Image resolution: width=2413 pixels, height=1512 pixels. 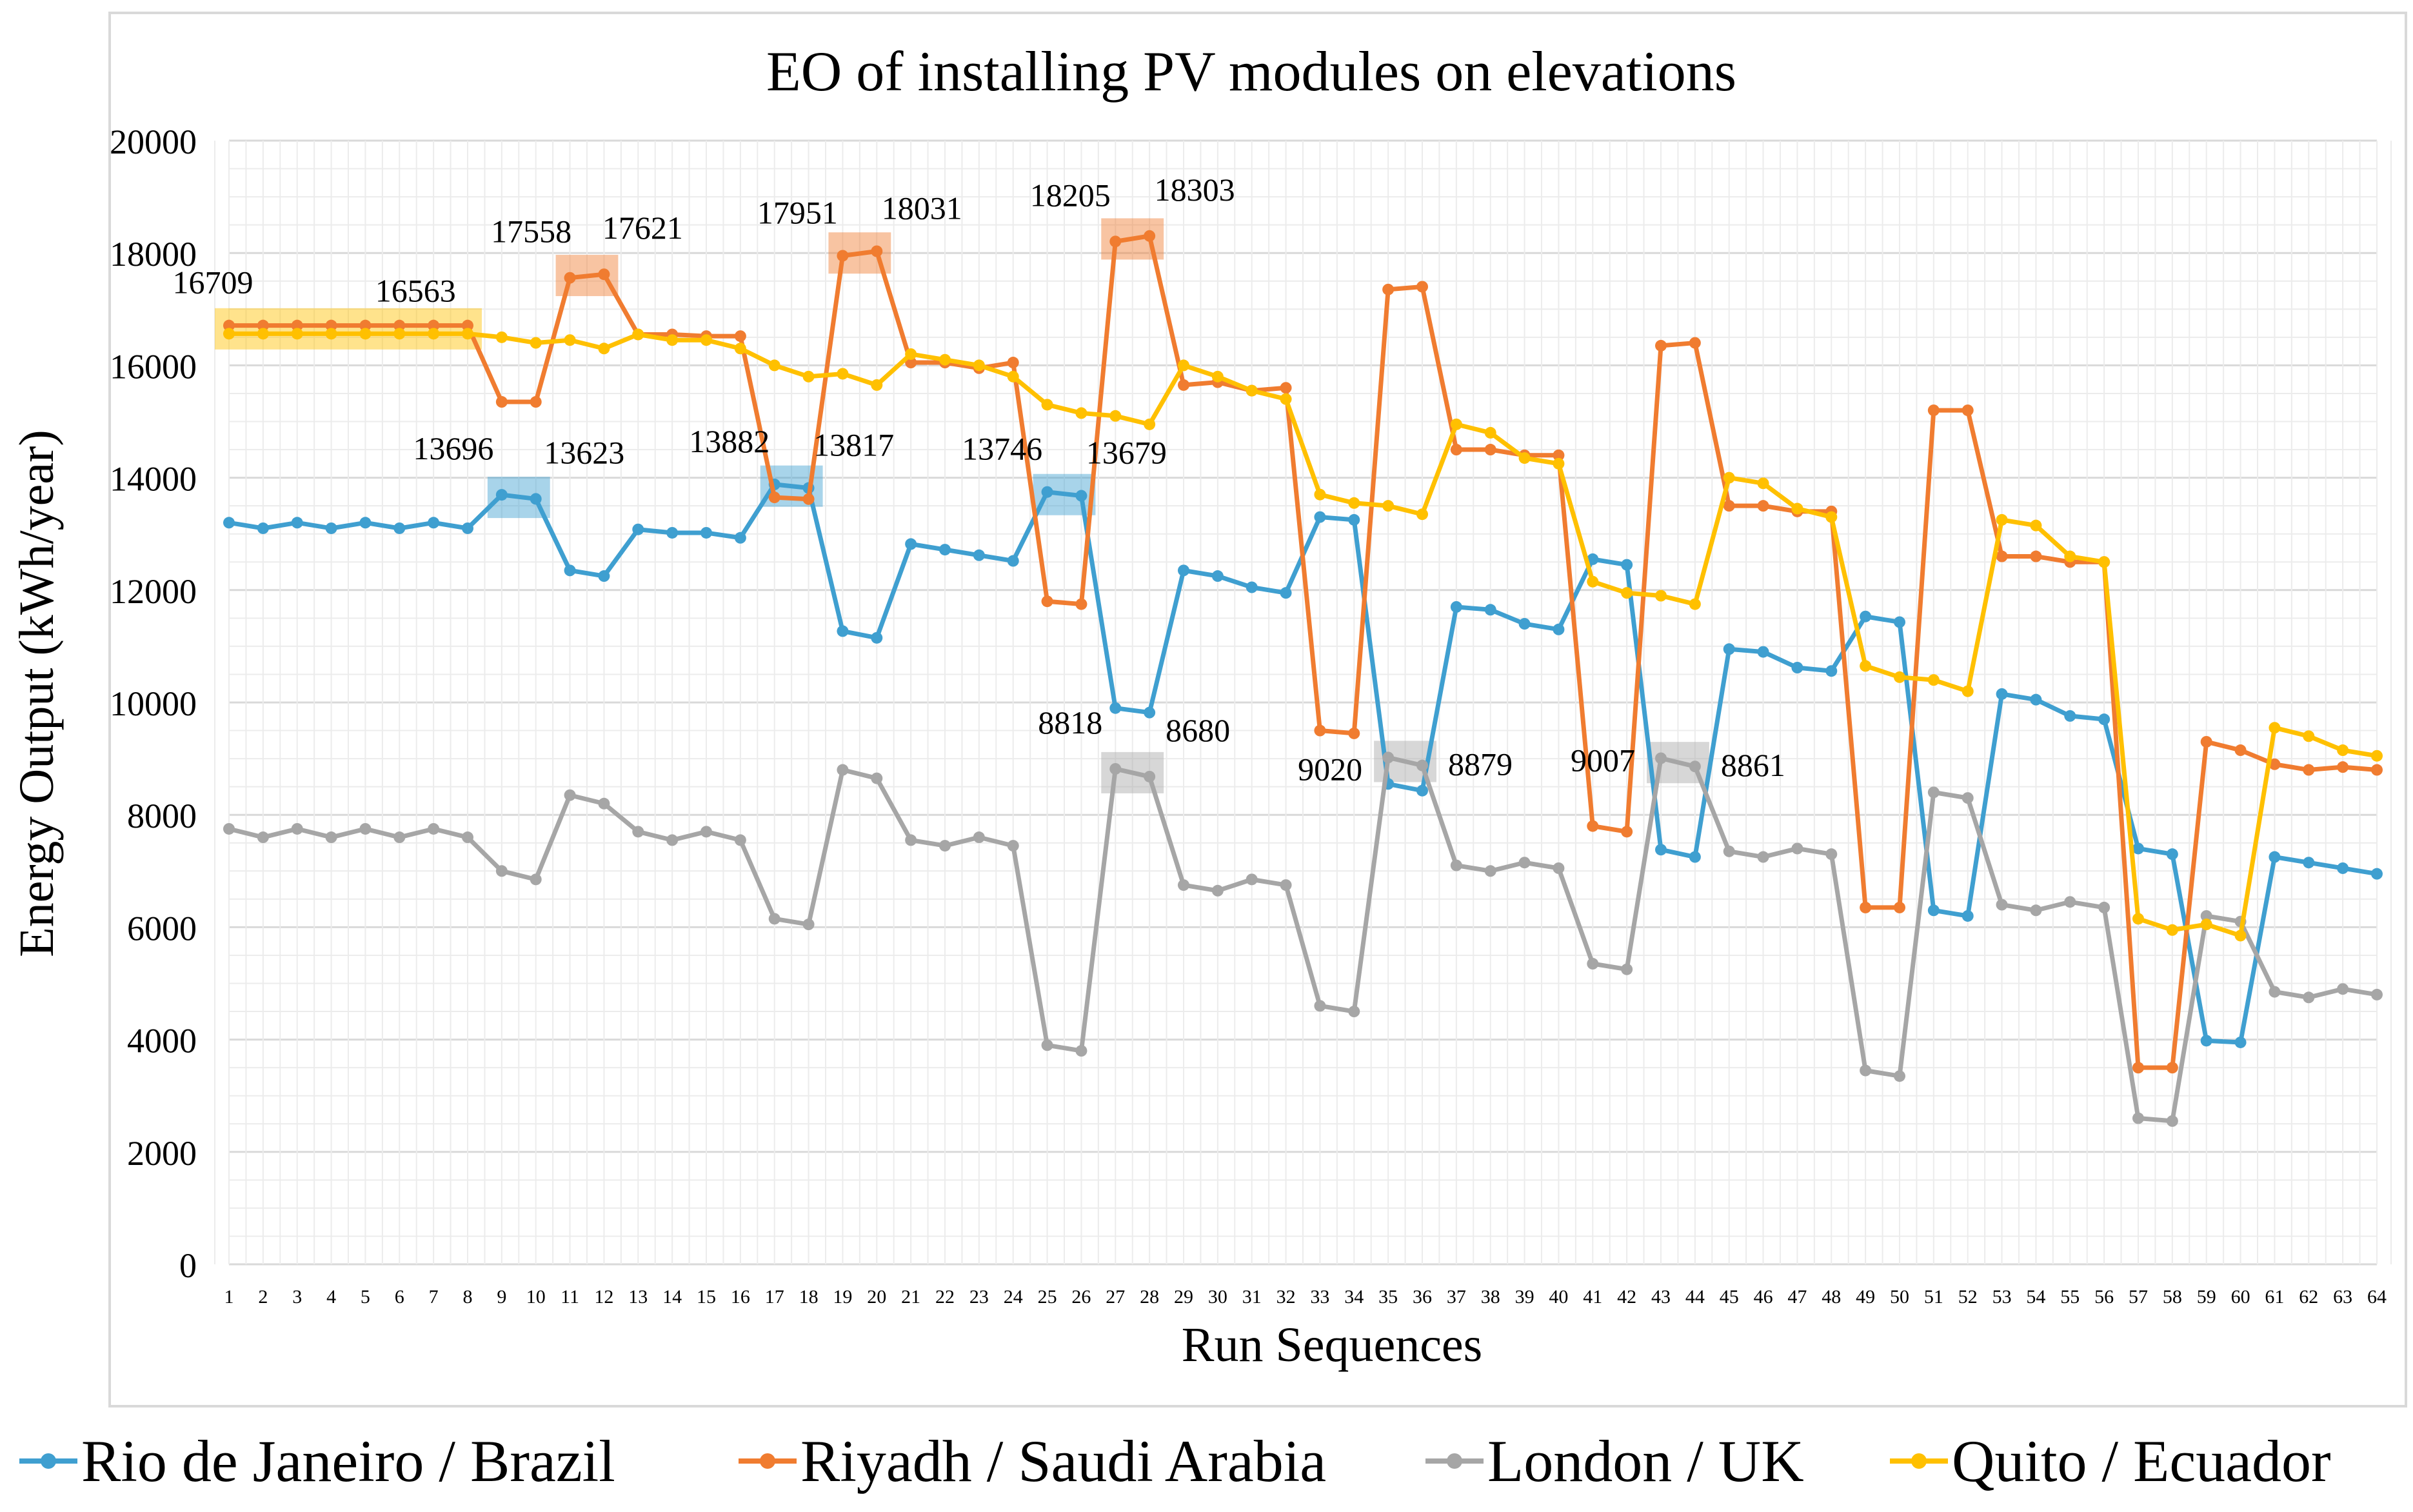 I want to click on data-label: 8680, so click(x=1198, y=730).